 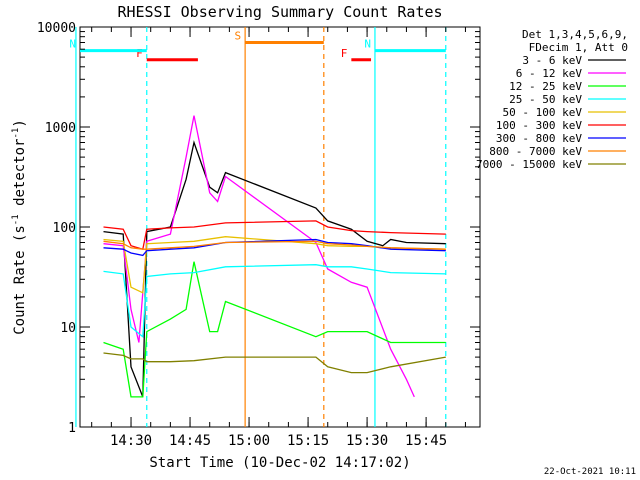 What do you see at coordinates (545, 86) in the screenshot?
I see `legend-entry-label: 12 - 25 keV` at bounding box center [545, 86].